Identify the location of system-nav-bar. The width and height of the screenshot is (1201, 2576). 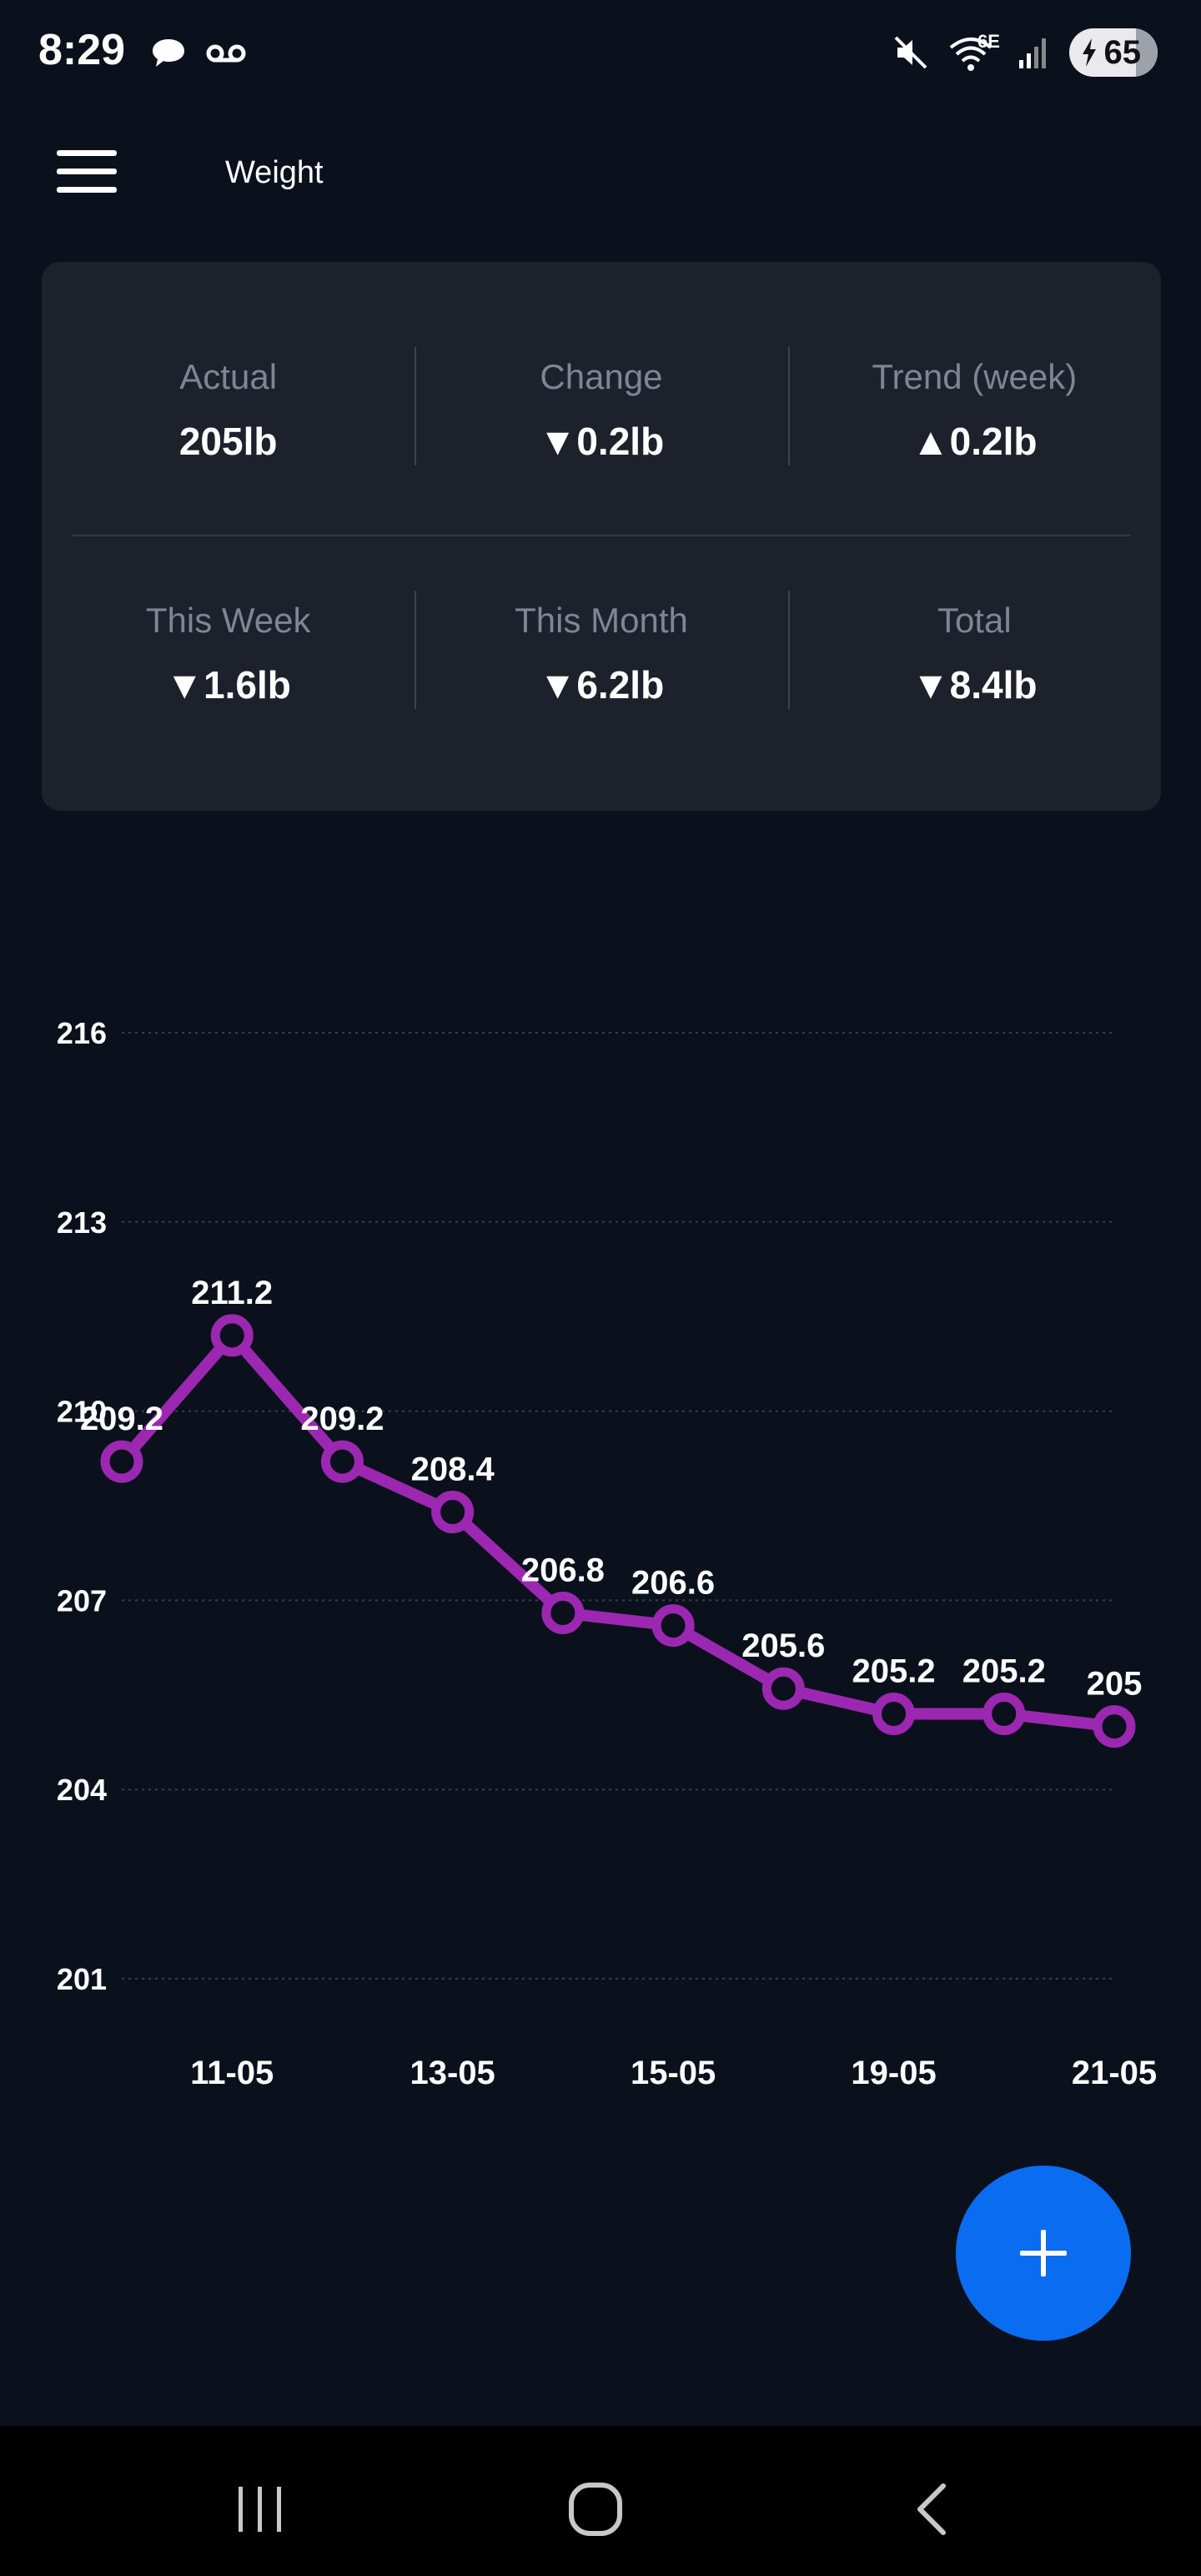
(601, 2501).